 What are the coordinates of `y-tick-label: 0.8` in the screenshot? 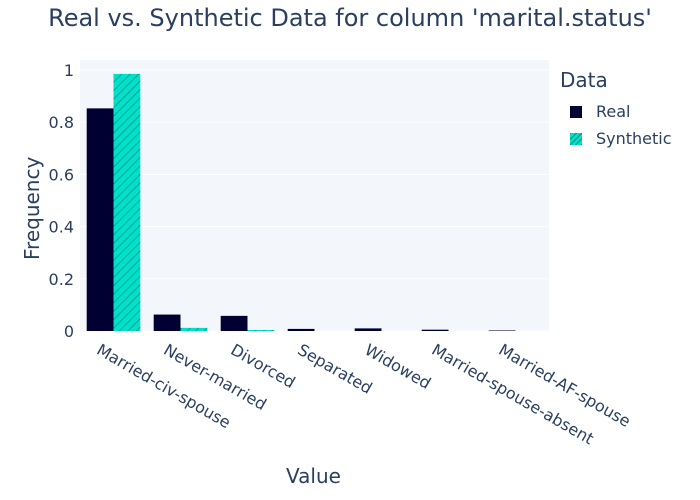 It's located at (61, 122).